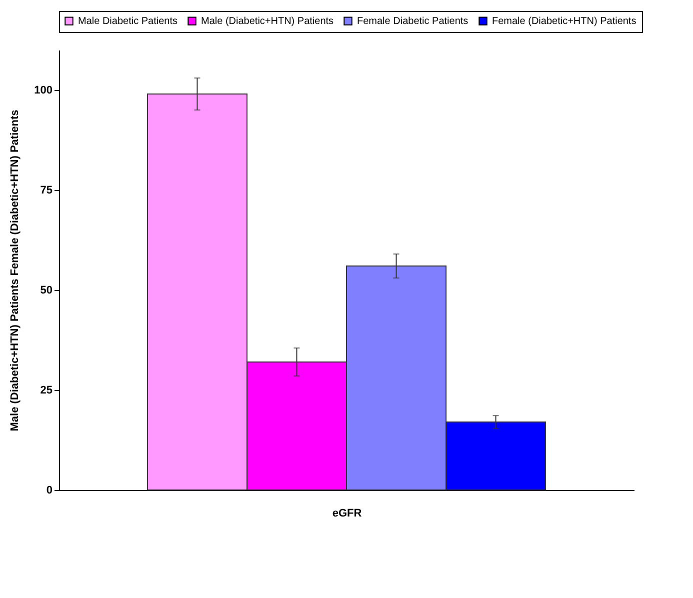 This screenshot has width=693, height=598. Describe the element at coordinates (46, 290) in the screenshot. I see `y-tick-label: 50` at that location.